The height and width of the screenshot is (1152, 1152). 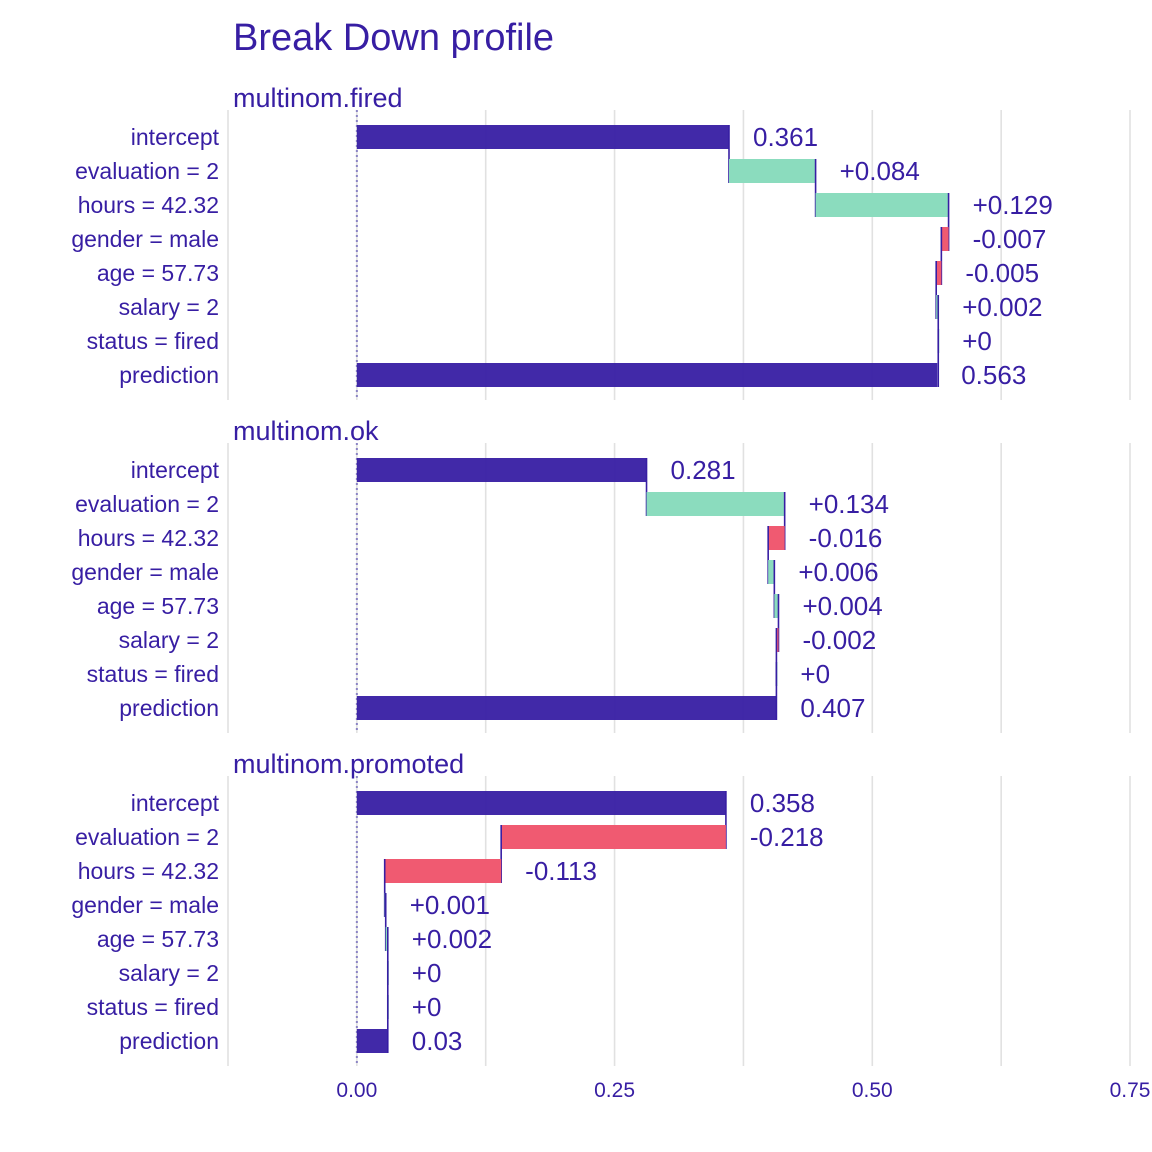 I want to click on value-label: -0.007, so click(x=1010, y=239).